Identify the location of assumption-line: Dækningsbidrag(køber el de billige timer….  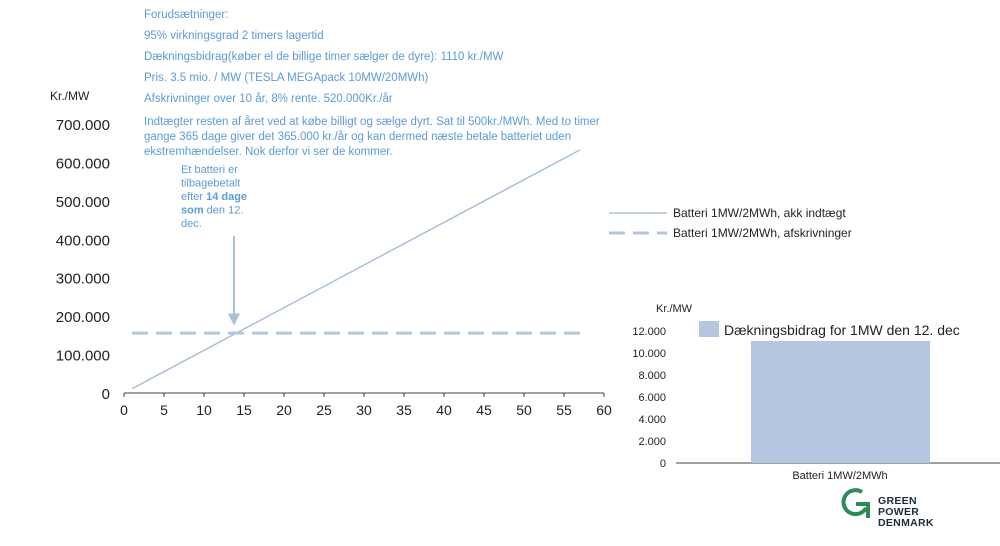
(324, 57).